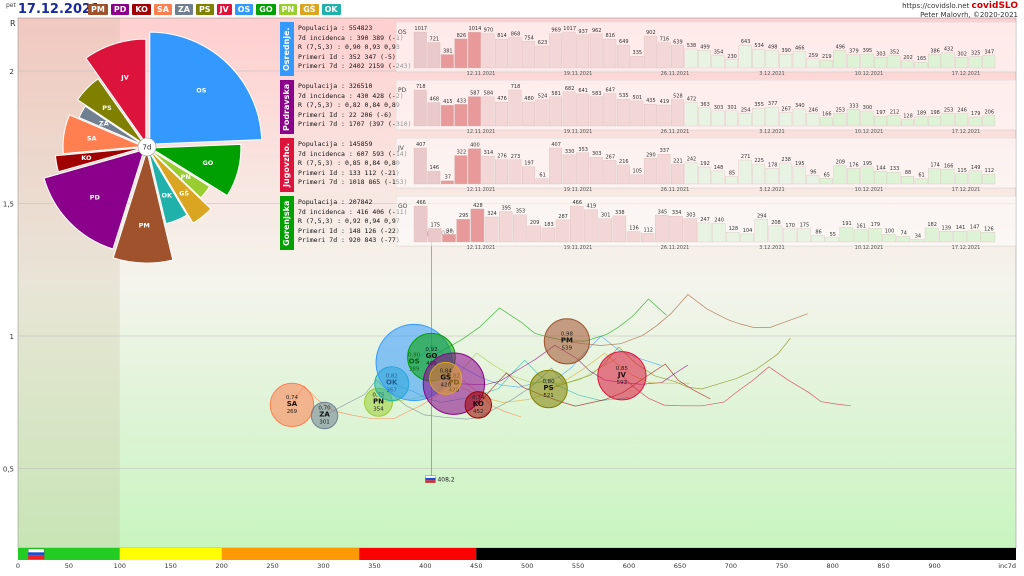 The height and width of the screenshot is (576, 1024). I want to click on region-badges: PM PD KO SA ZA PS JV OS GO PN GŠ OK, so click(214, 9).